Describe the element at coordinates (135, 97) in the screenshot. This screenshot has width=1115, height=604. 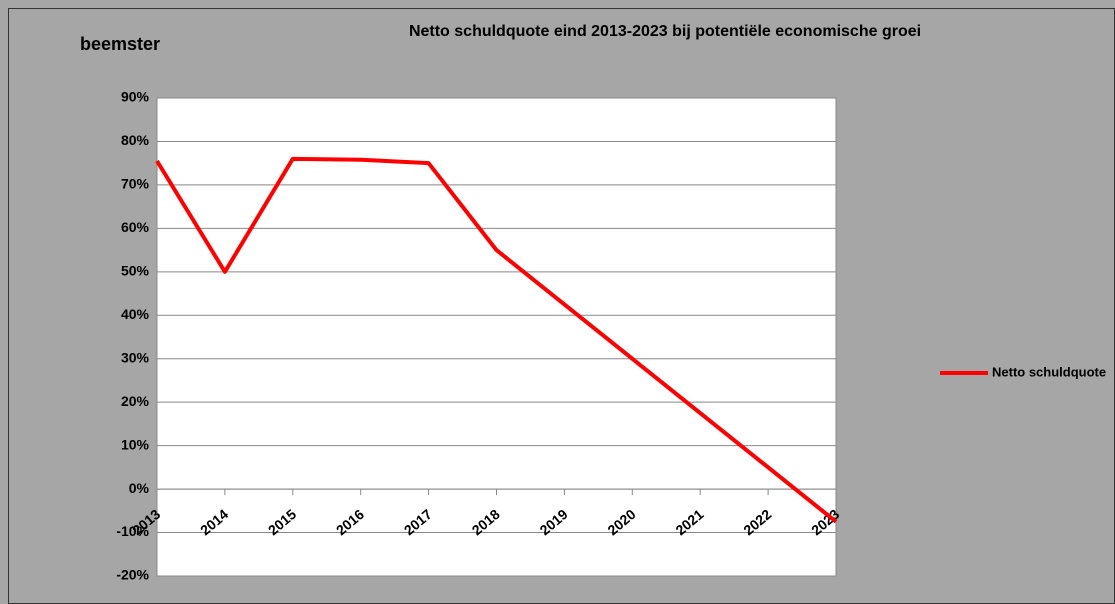
I see `y-tick-label: 90%` at that location.